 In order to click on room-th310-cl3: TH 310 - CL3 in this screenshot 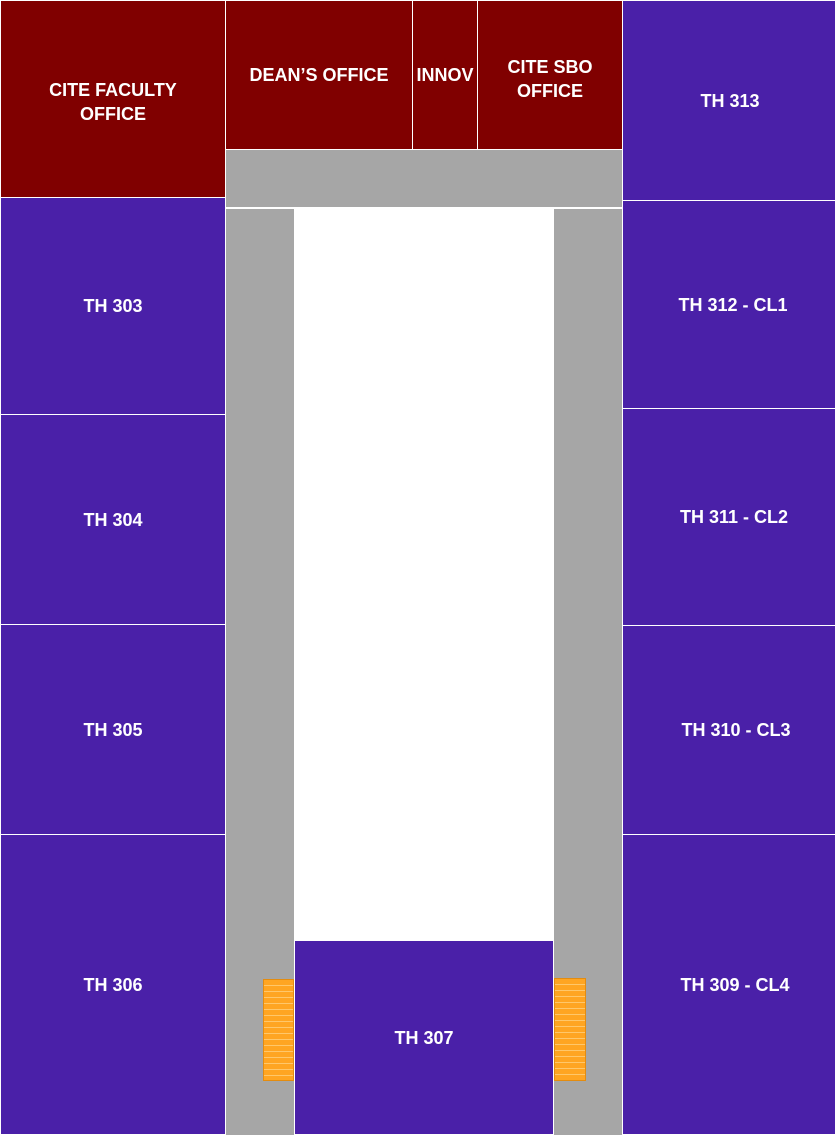, I will do `click(729, 730)`.